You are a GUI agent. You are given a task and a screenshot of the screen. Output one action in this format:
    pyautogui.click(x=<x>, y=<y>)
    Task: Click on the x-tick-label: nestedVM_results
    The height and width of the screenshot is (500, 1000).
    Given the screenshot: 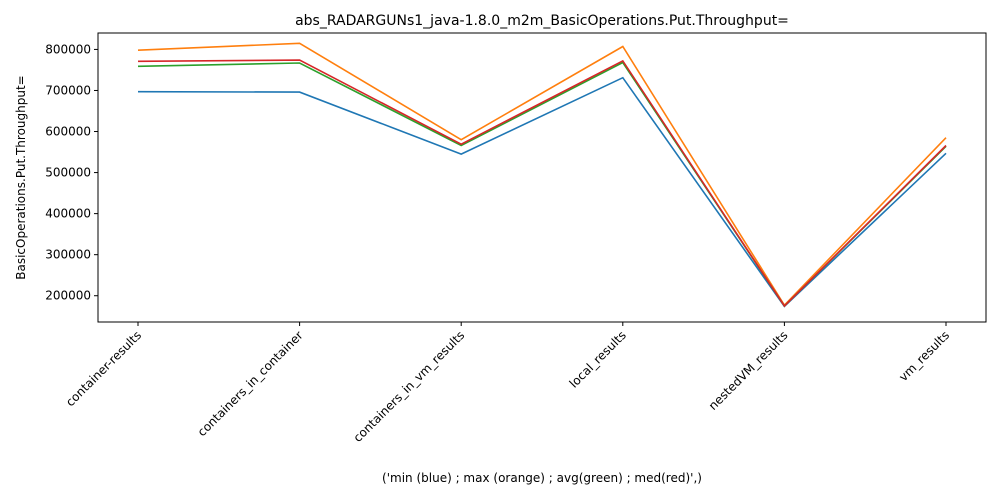 What is the action you would take?
    pyautogui.click(x=748, y=370)
    